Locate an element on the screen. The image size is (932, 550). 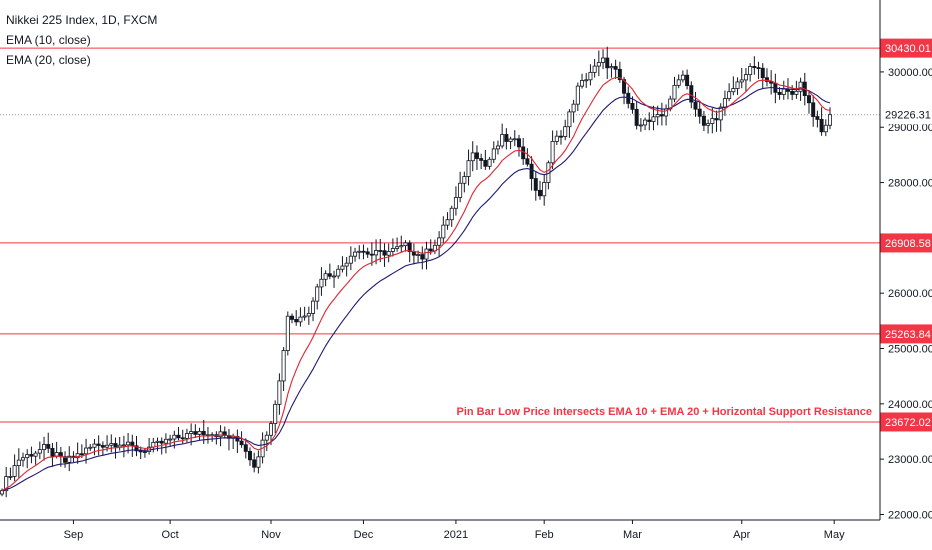
current-price-tag-box is located at coordinates (906, 115).